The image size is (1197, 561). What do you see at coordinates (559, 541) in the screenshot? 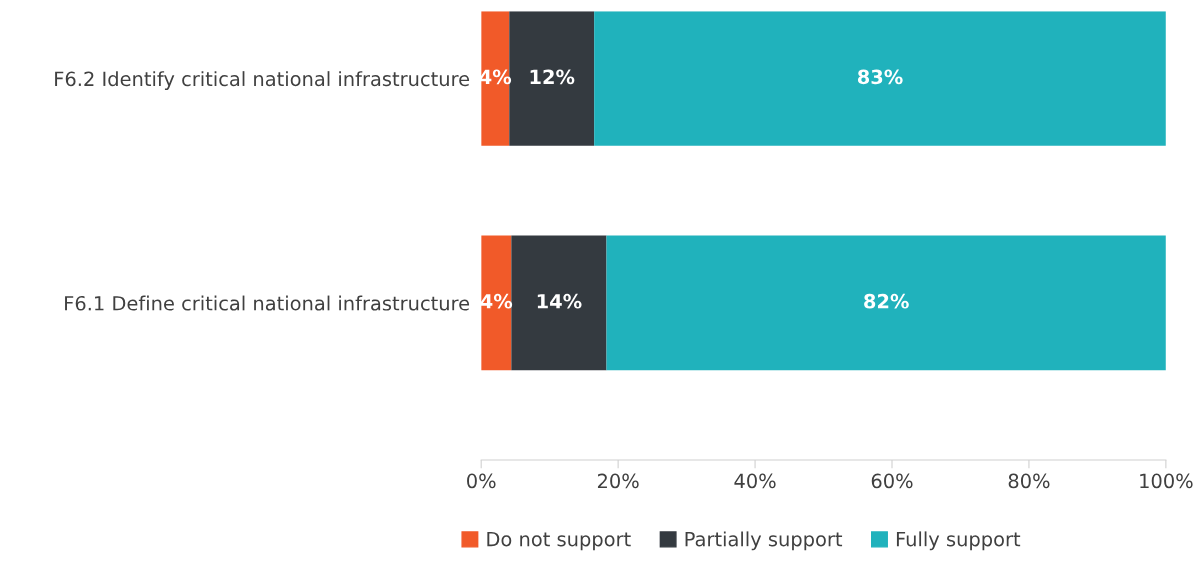
I see `legend-label: Do not support` at bounding box center [559, 541].